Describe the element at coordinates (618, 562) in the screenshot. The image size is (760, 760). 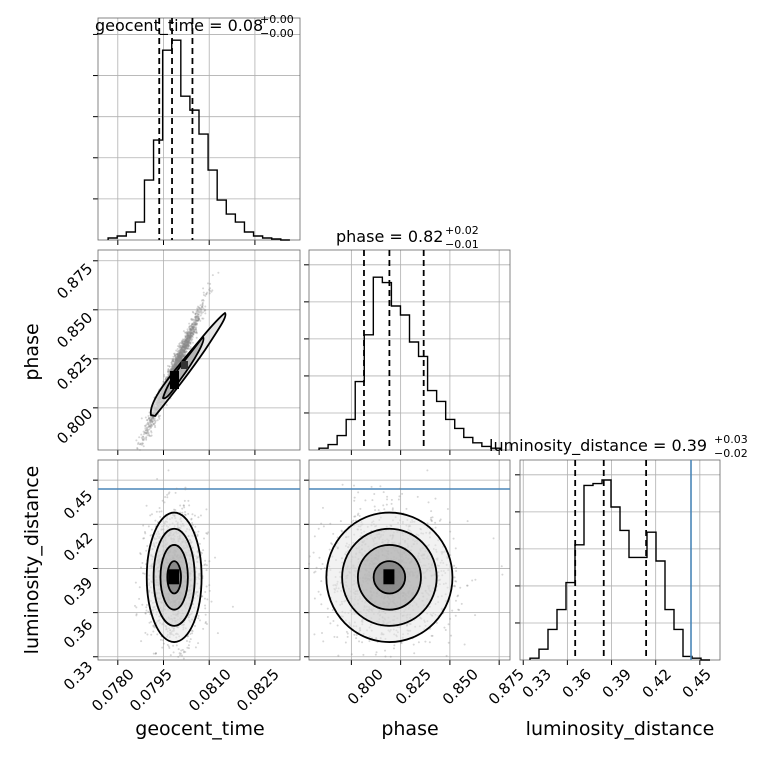
I see `panel-luminosity_distance-luminosity_distance` at that location.